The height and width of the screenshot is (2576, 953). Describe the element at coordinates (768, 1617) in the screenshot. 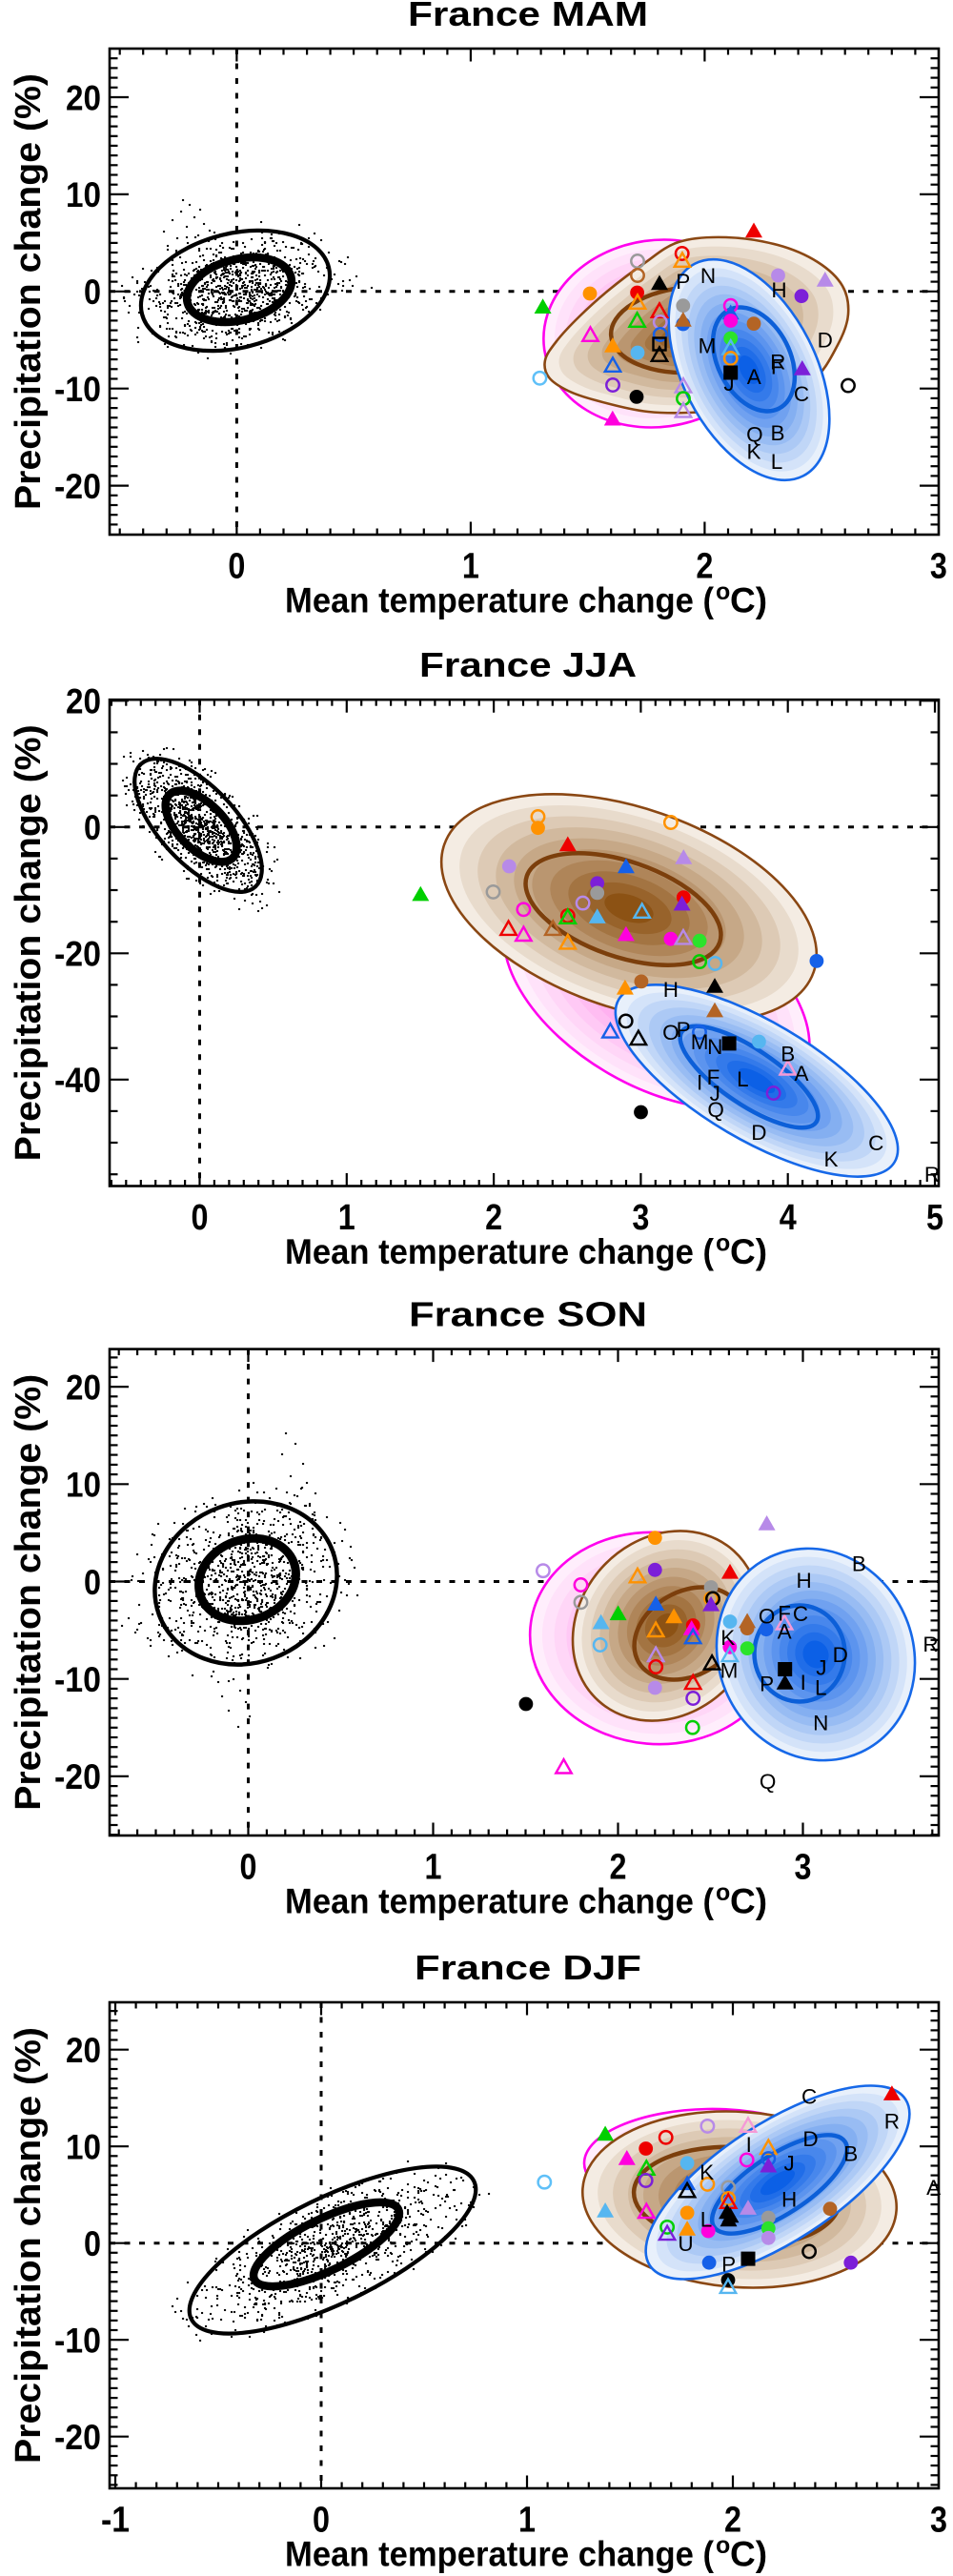

I see `svg-text: O` at that location.